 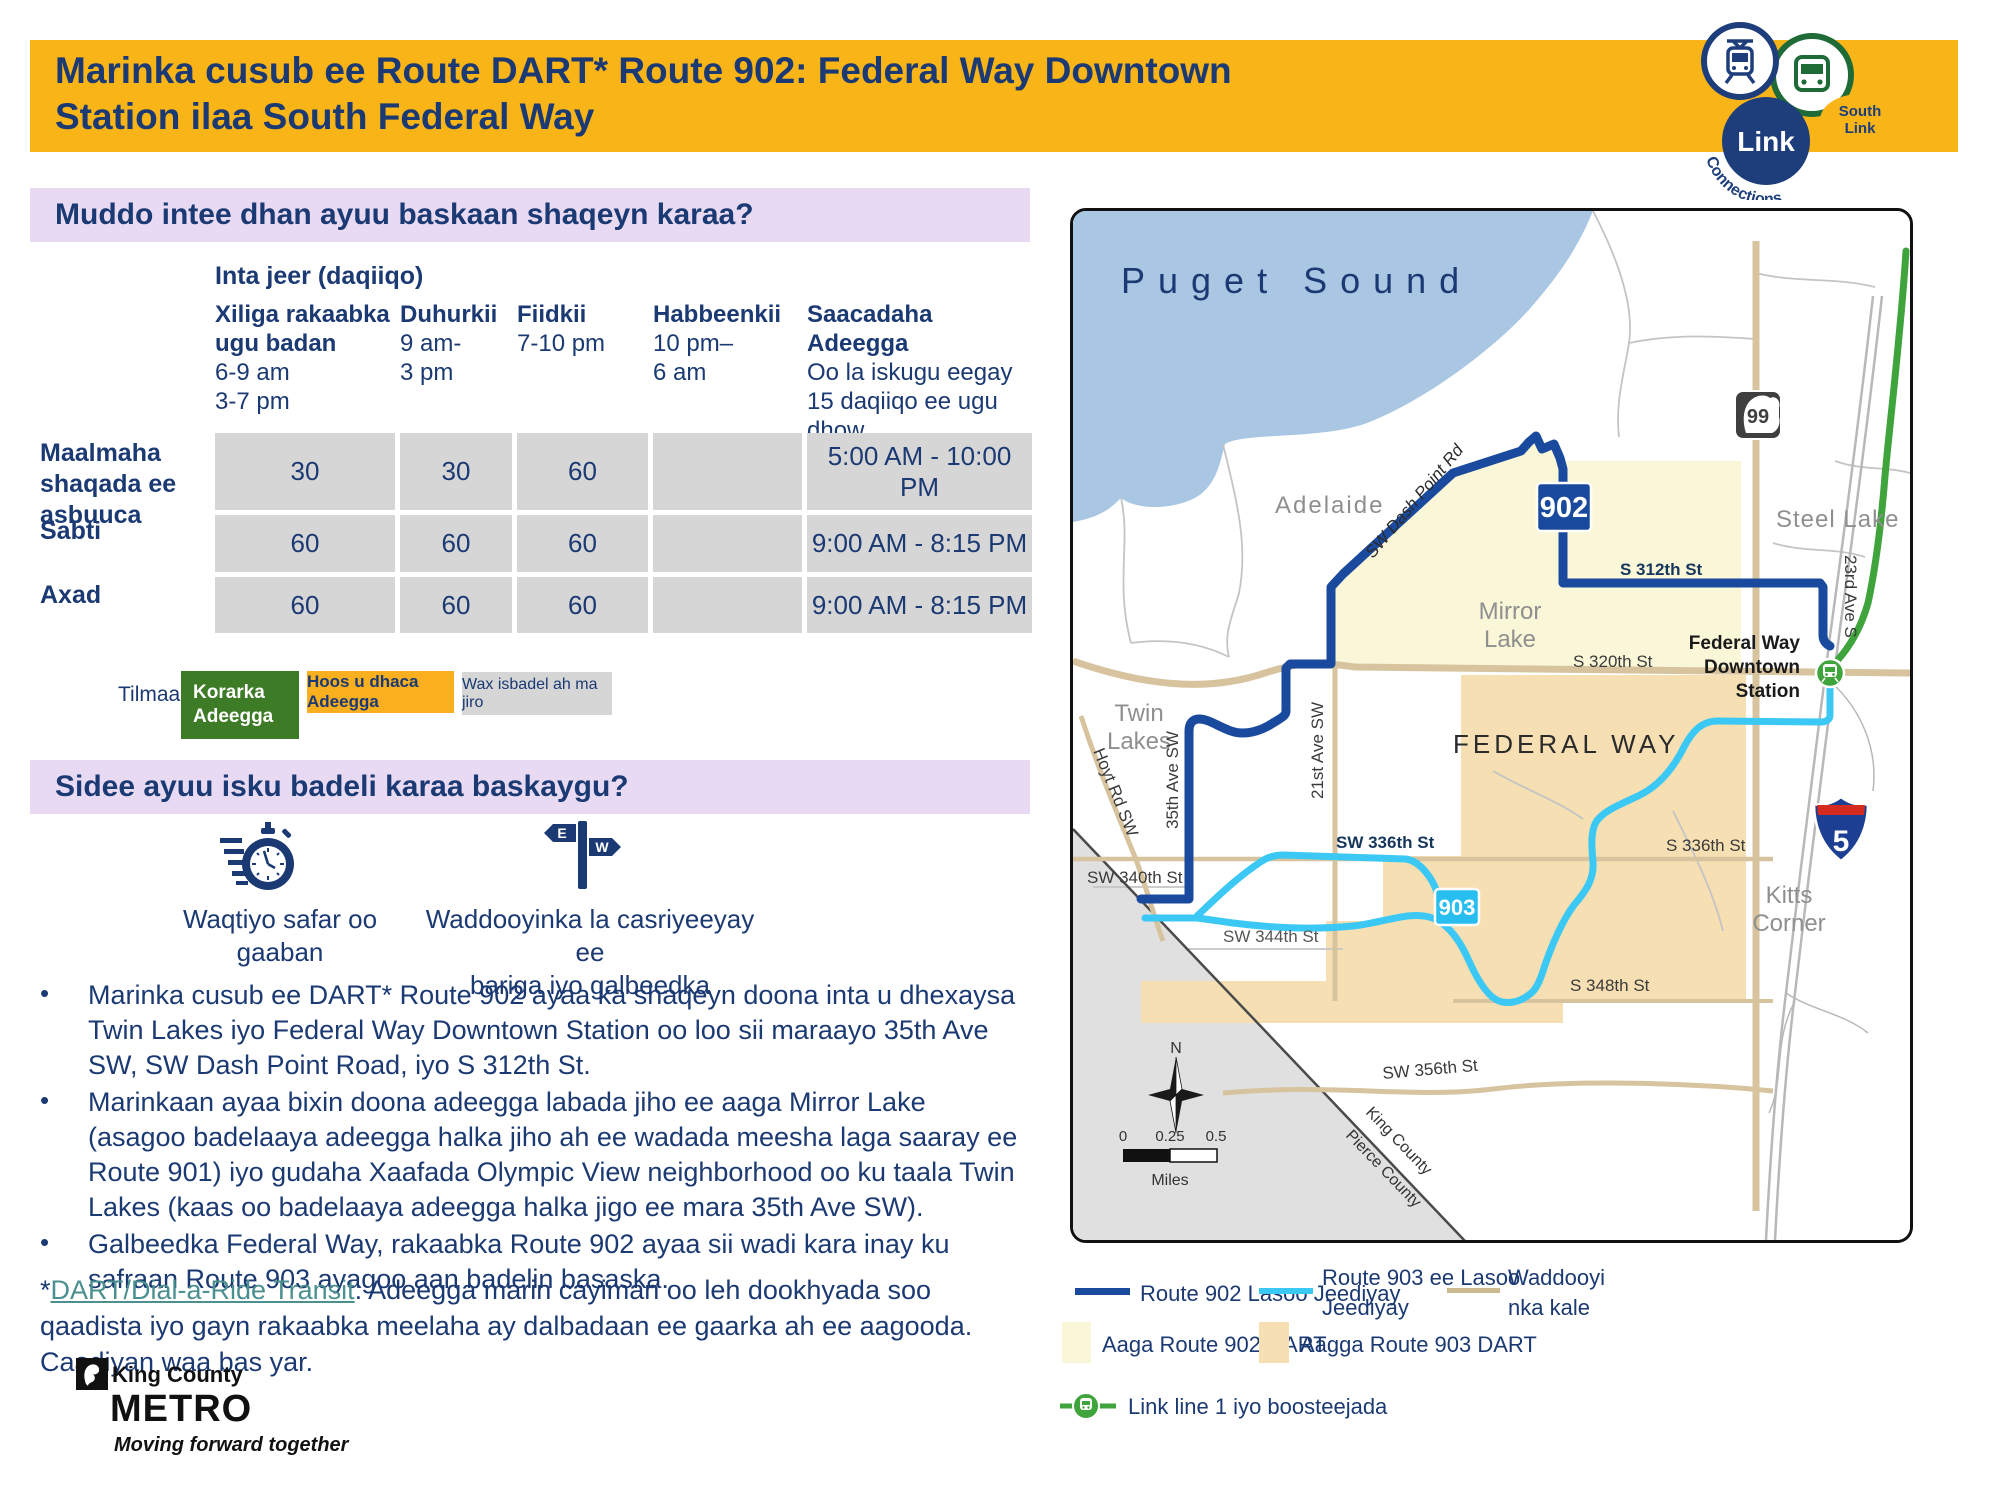 I want to click on svg-text: 903, so click(x=1457, y=907).